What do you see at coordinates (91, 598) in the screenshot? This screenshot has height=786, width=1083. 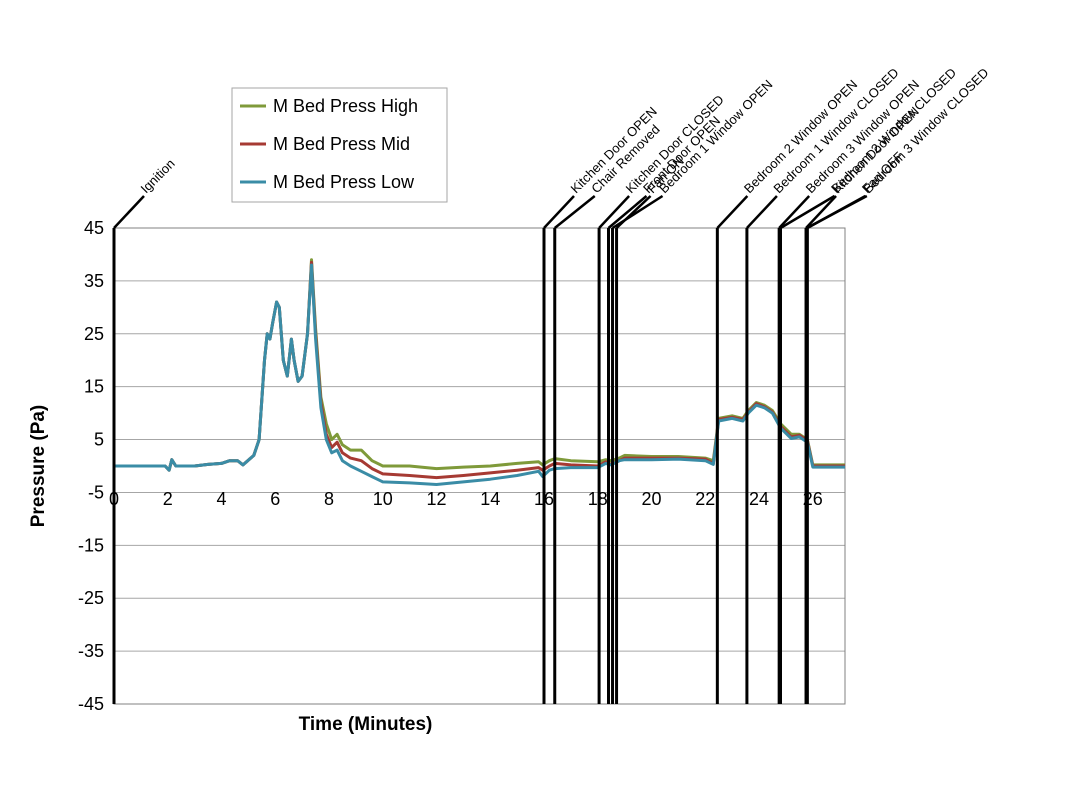 I see `y-tick-label: -25` at bounding box center [91, 598].